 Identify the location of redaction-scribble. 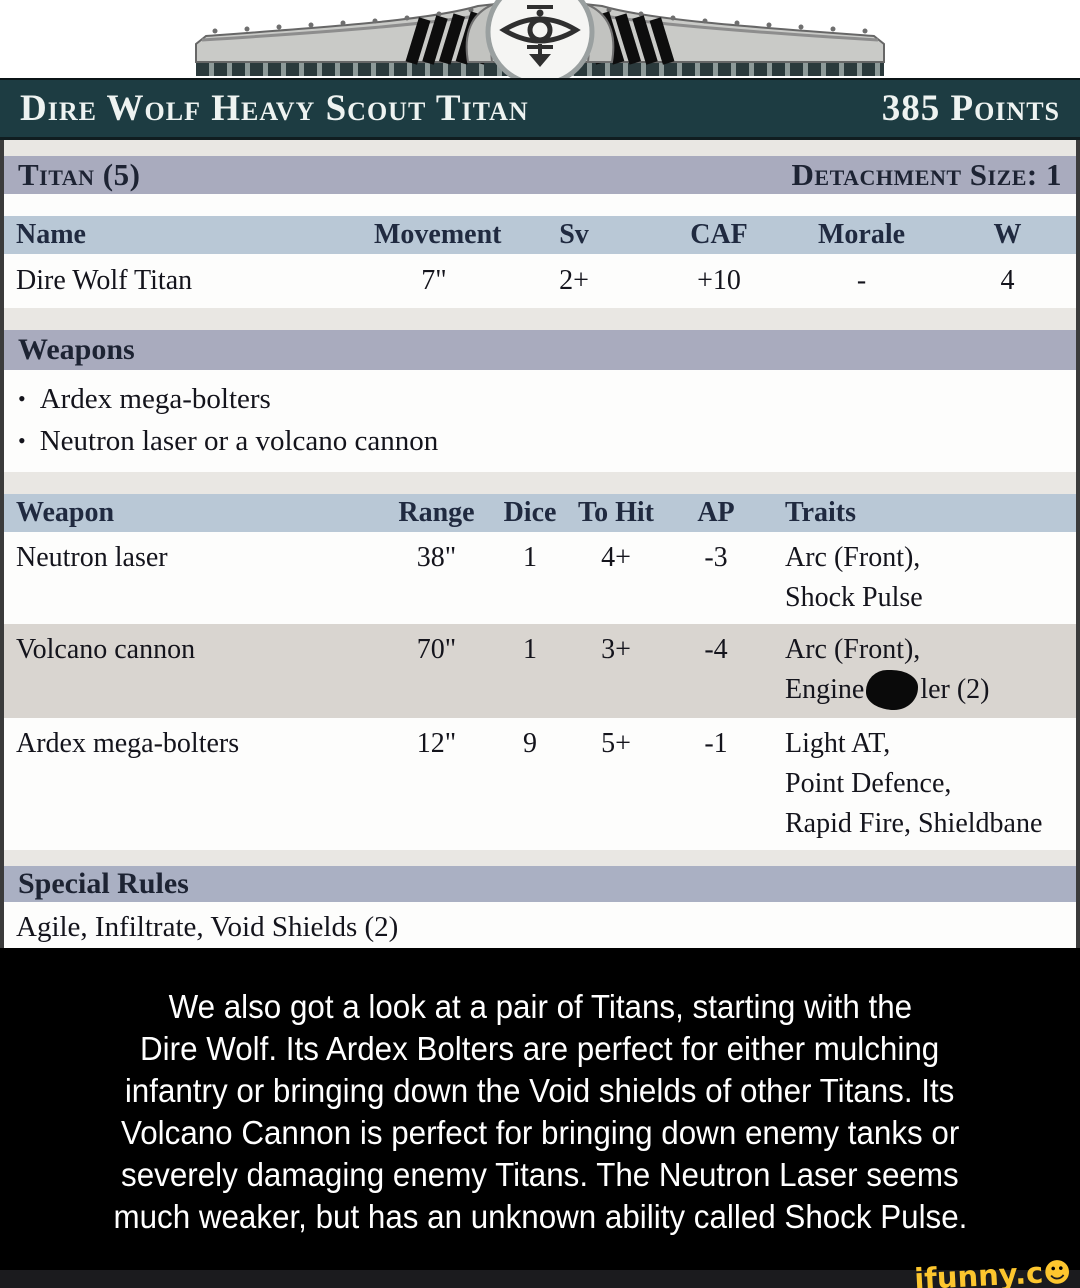
(892, 690).